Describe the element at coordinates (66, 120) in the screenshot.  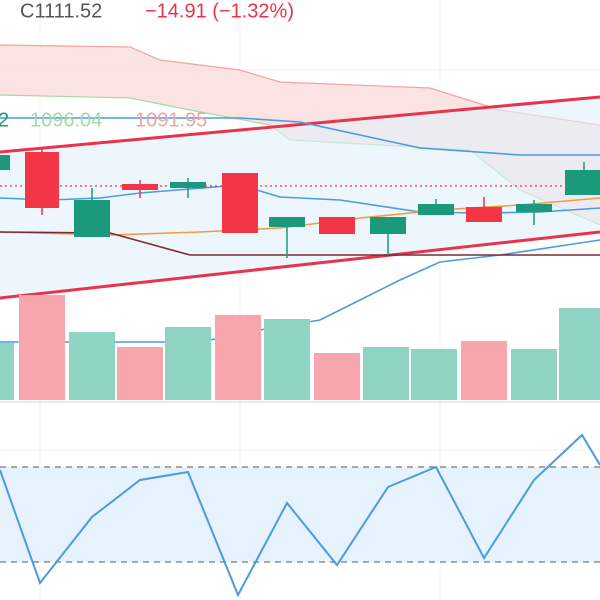
I see `indicator-second: 1096.04` at that location.